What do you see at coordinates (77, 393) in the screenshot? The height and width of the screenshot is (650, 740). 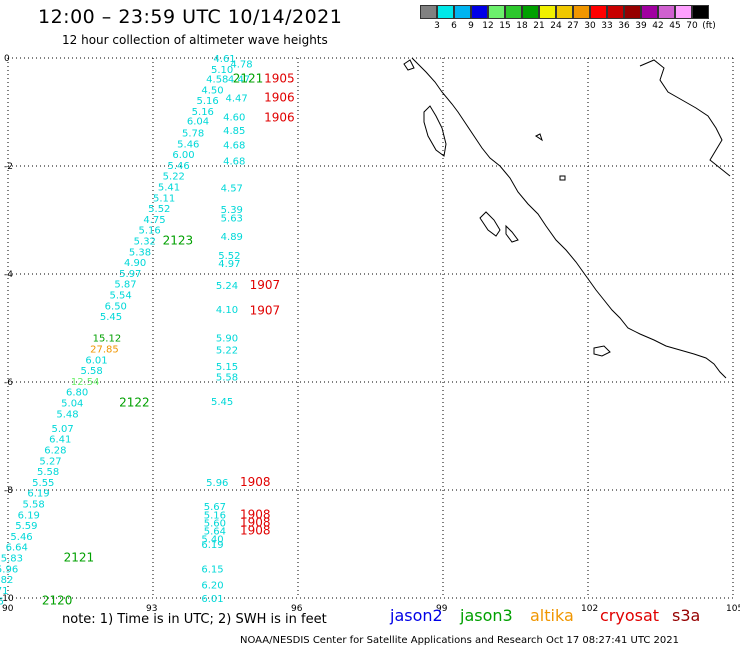 I see `wave-height-value: 6.80` at bounding box center [77, 393].